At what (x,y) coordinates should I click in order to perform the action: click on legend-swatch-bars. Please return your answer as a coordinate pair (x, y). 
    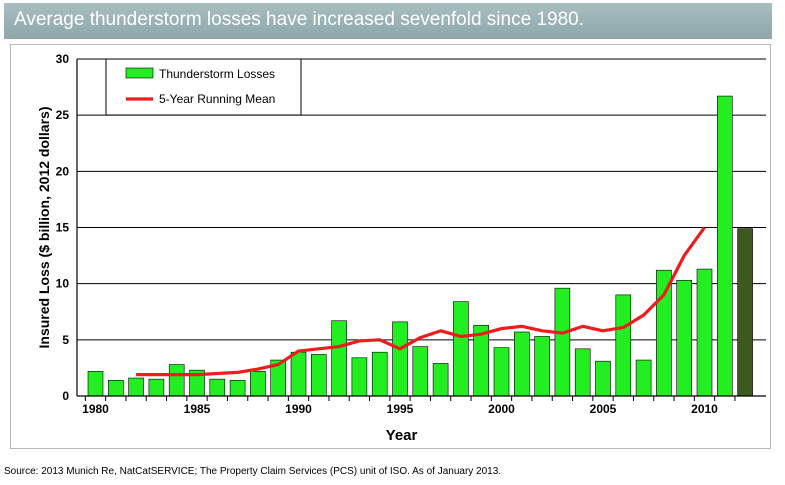
    Looking at the image, I should click on (139, 73).